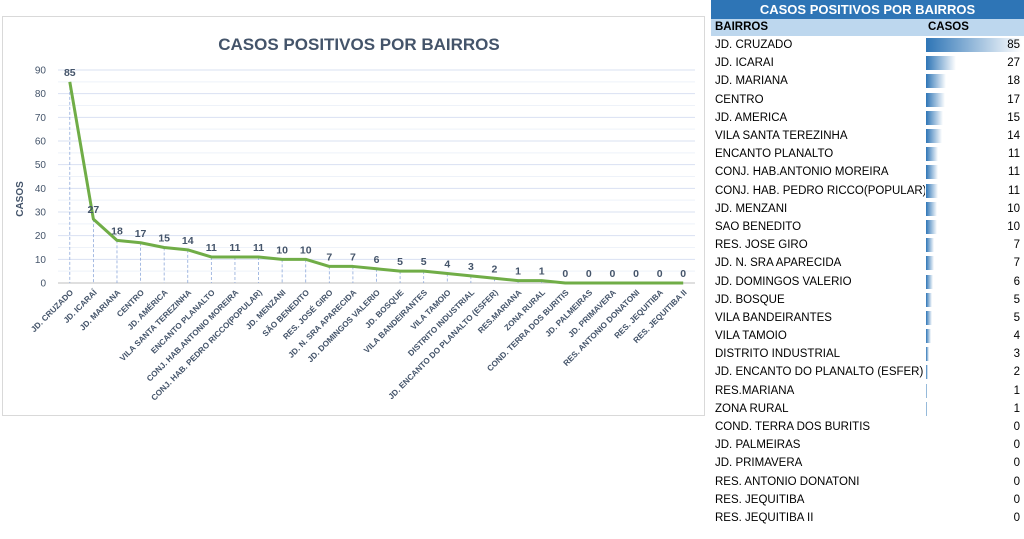 The height and width of the screenshot is (539, 1024). Describe the element at coordinates (1013, 45) in the screenshot. I see `cases-value: 85` at that location.